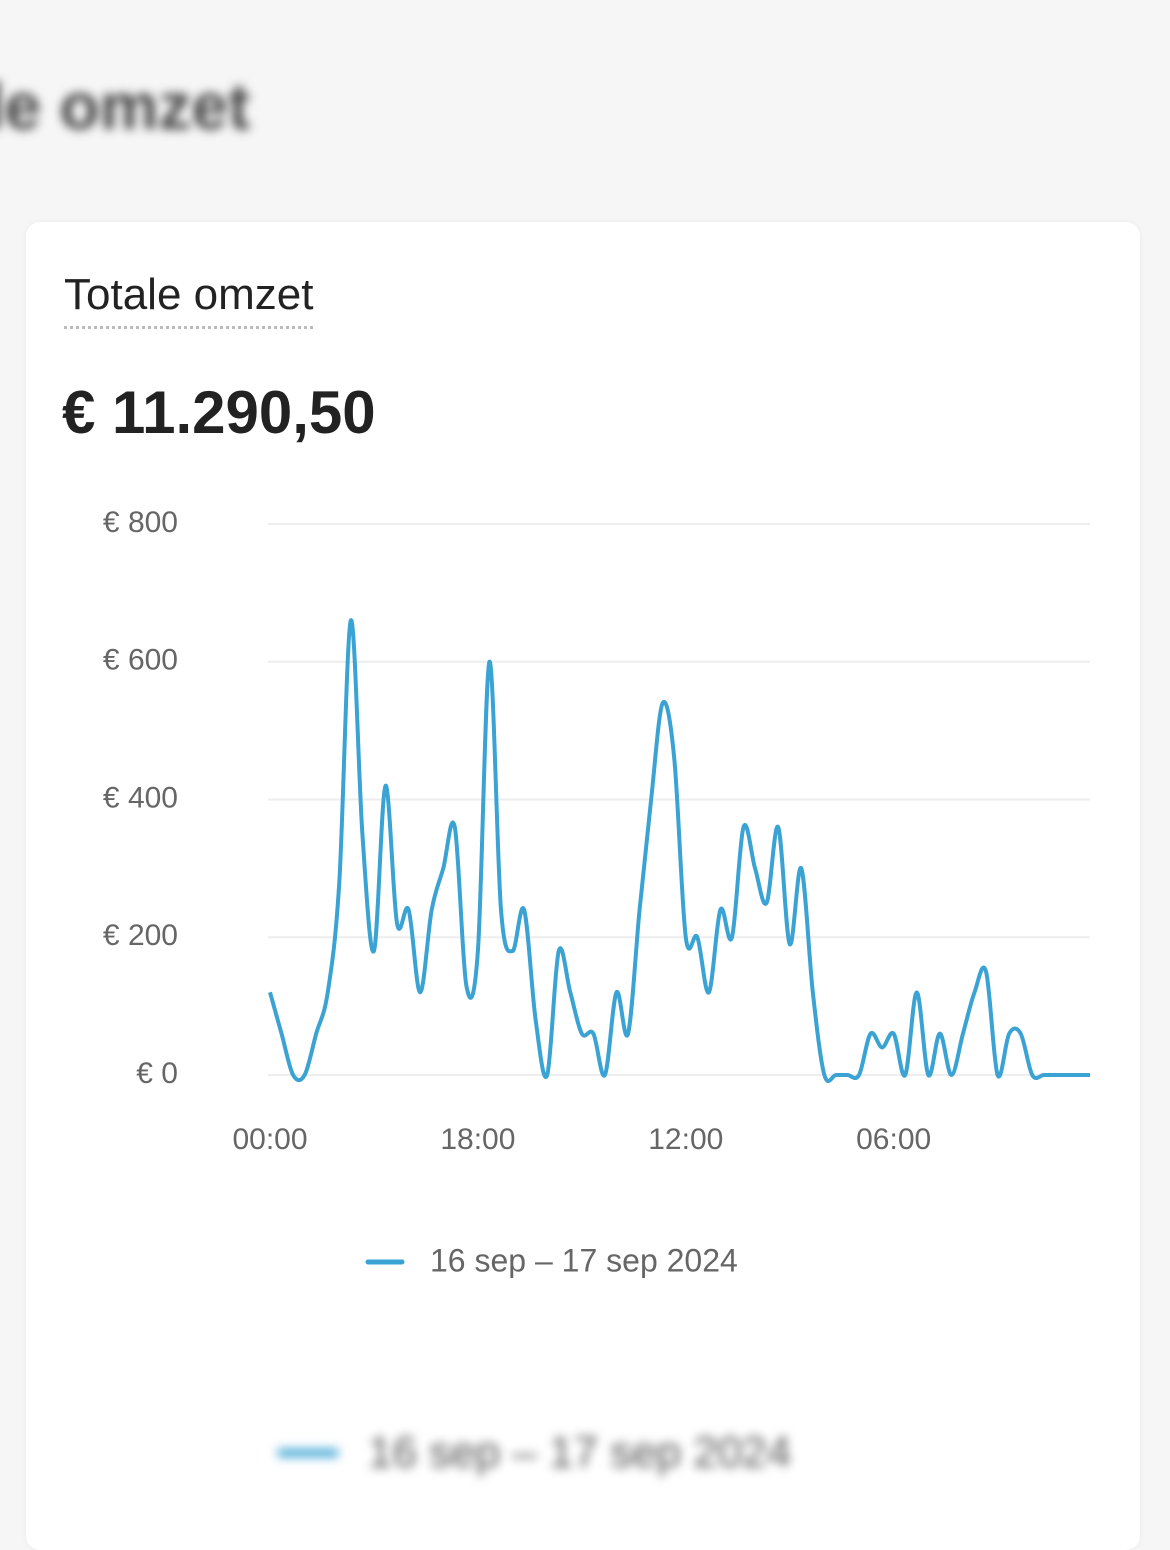 Image resolution: width=1170 pixels, height=1550 pixels. Describe the element at coordinates (584, 1260) in the screenshot. I see `legend-label: 16 sep – 17 sep 2024` at that location.